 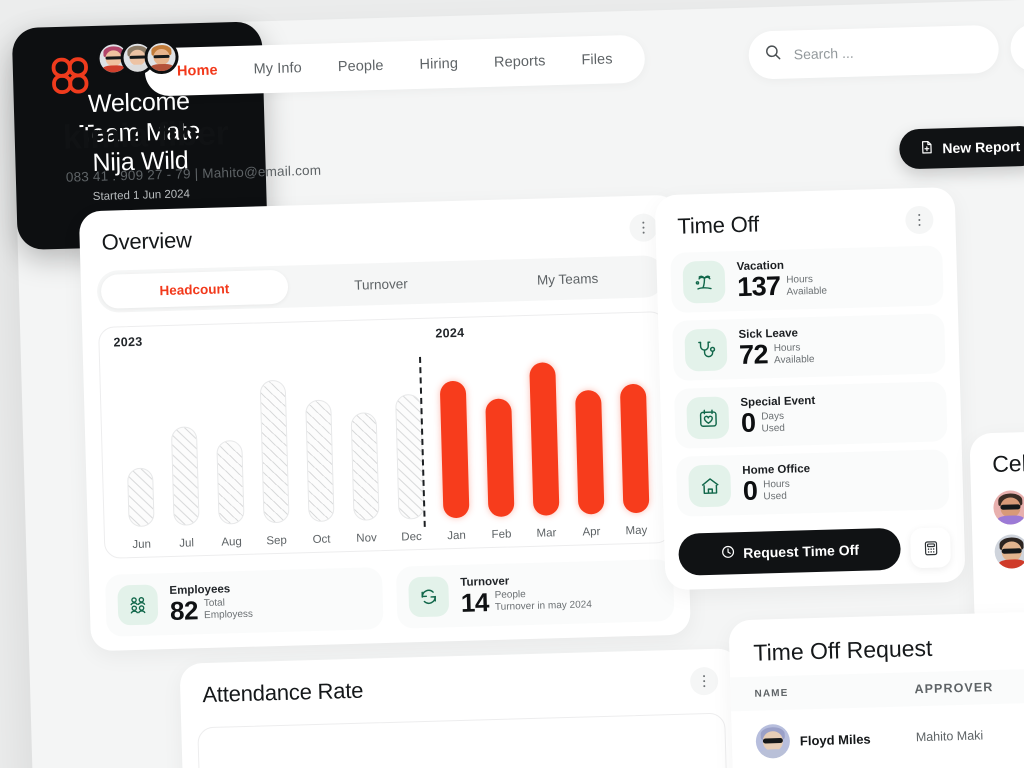 I want to click on stat-unit-employees-2: Employess, so click(x=228, y=614).